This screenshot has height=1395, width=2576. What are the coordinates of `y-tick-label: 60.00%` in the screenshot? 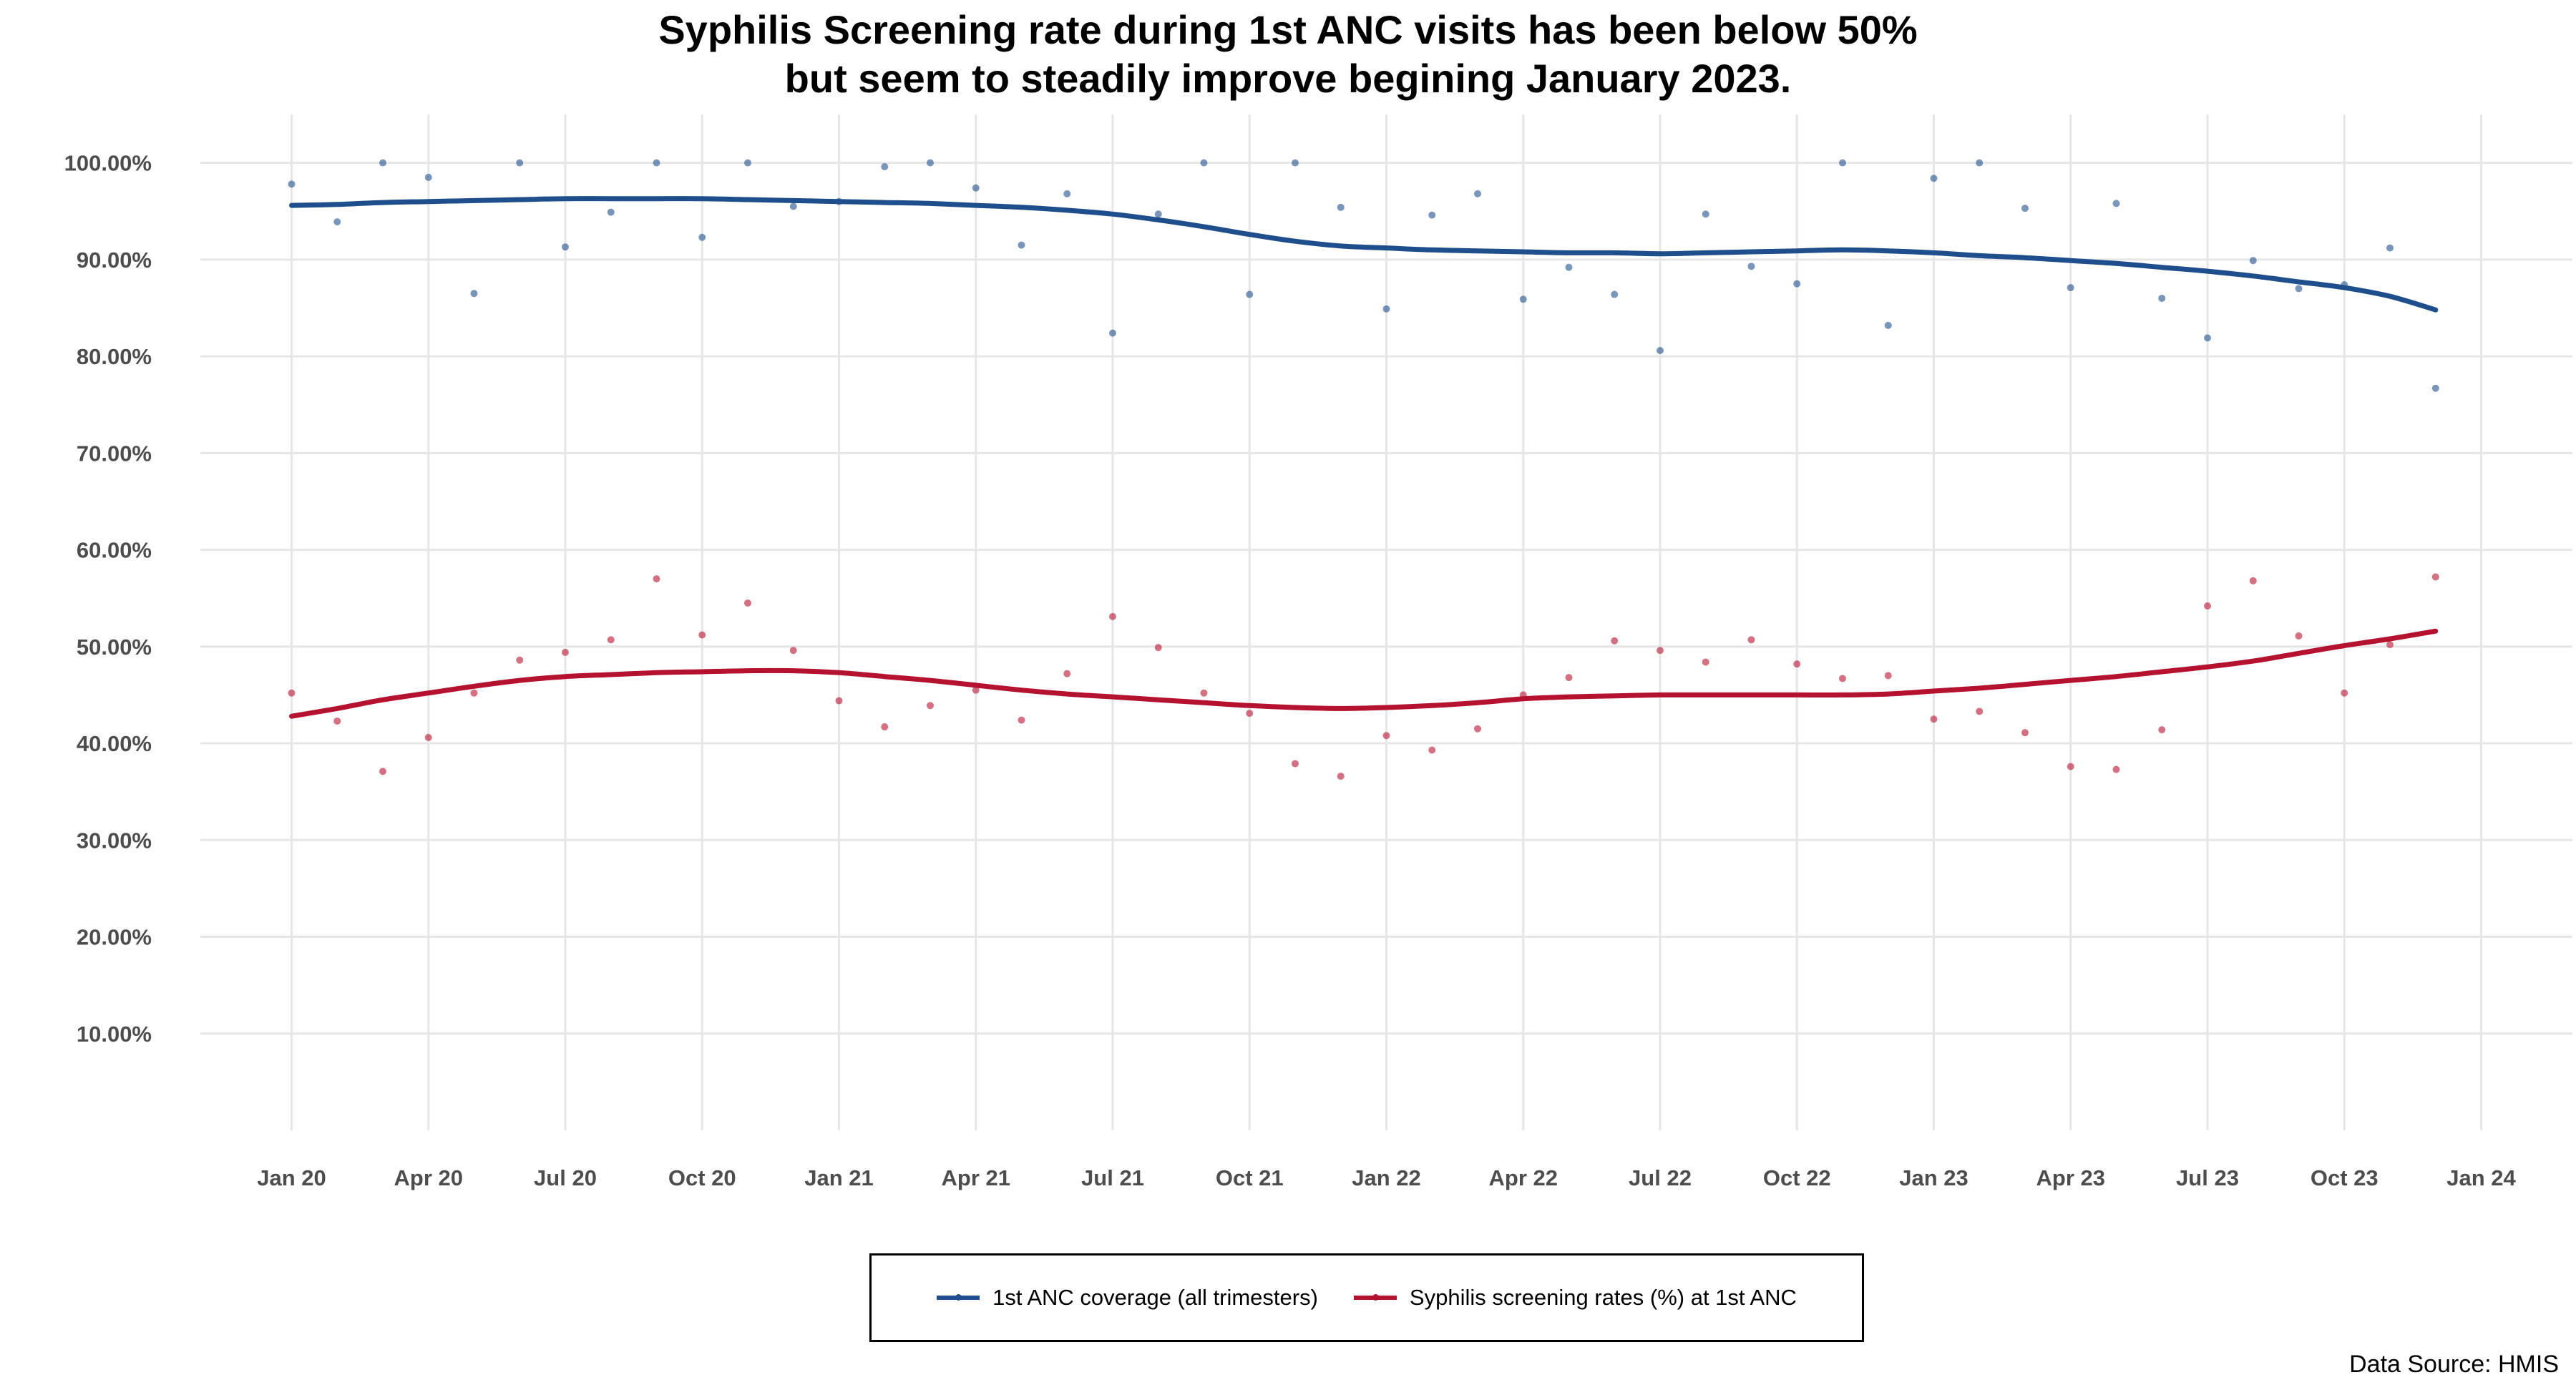 It's located at (114, 551).